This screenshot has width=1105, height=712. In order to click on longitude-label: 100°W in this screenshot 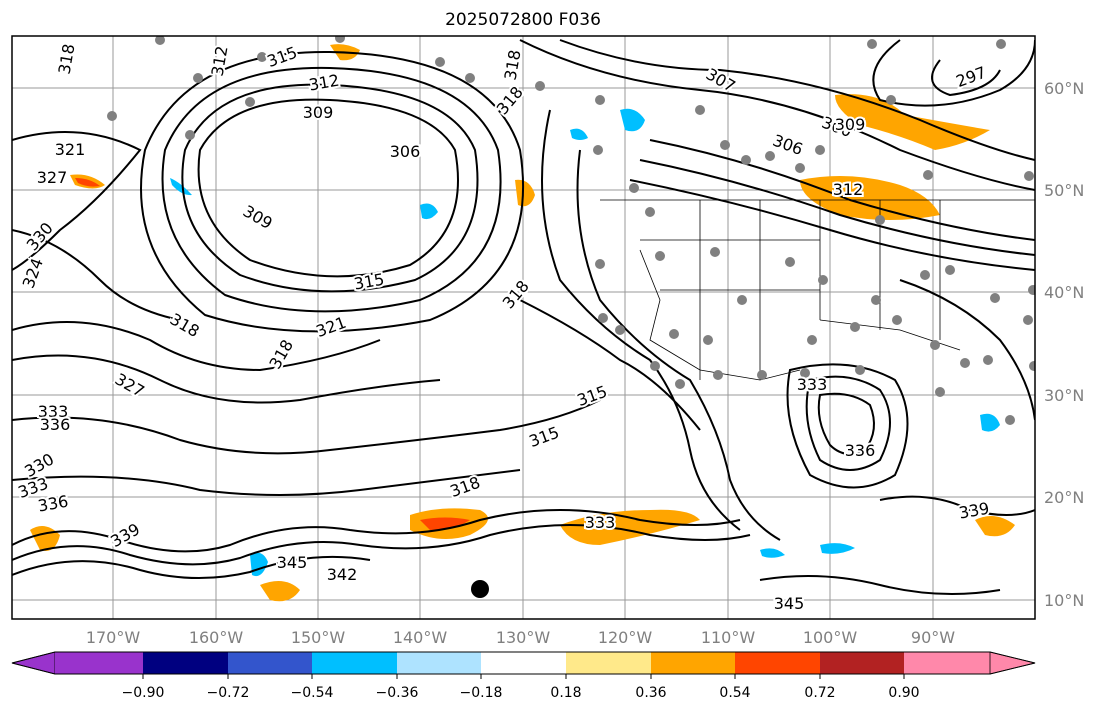, I will do `click(830, 637)`.